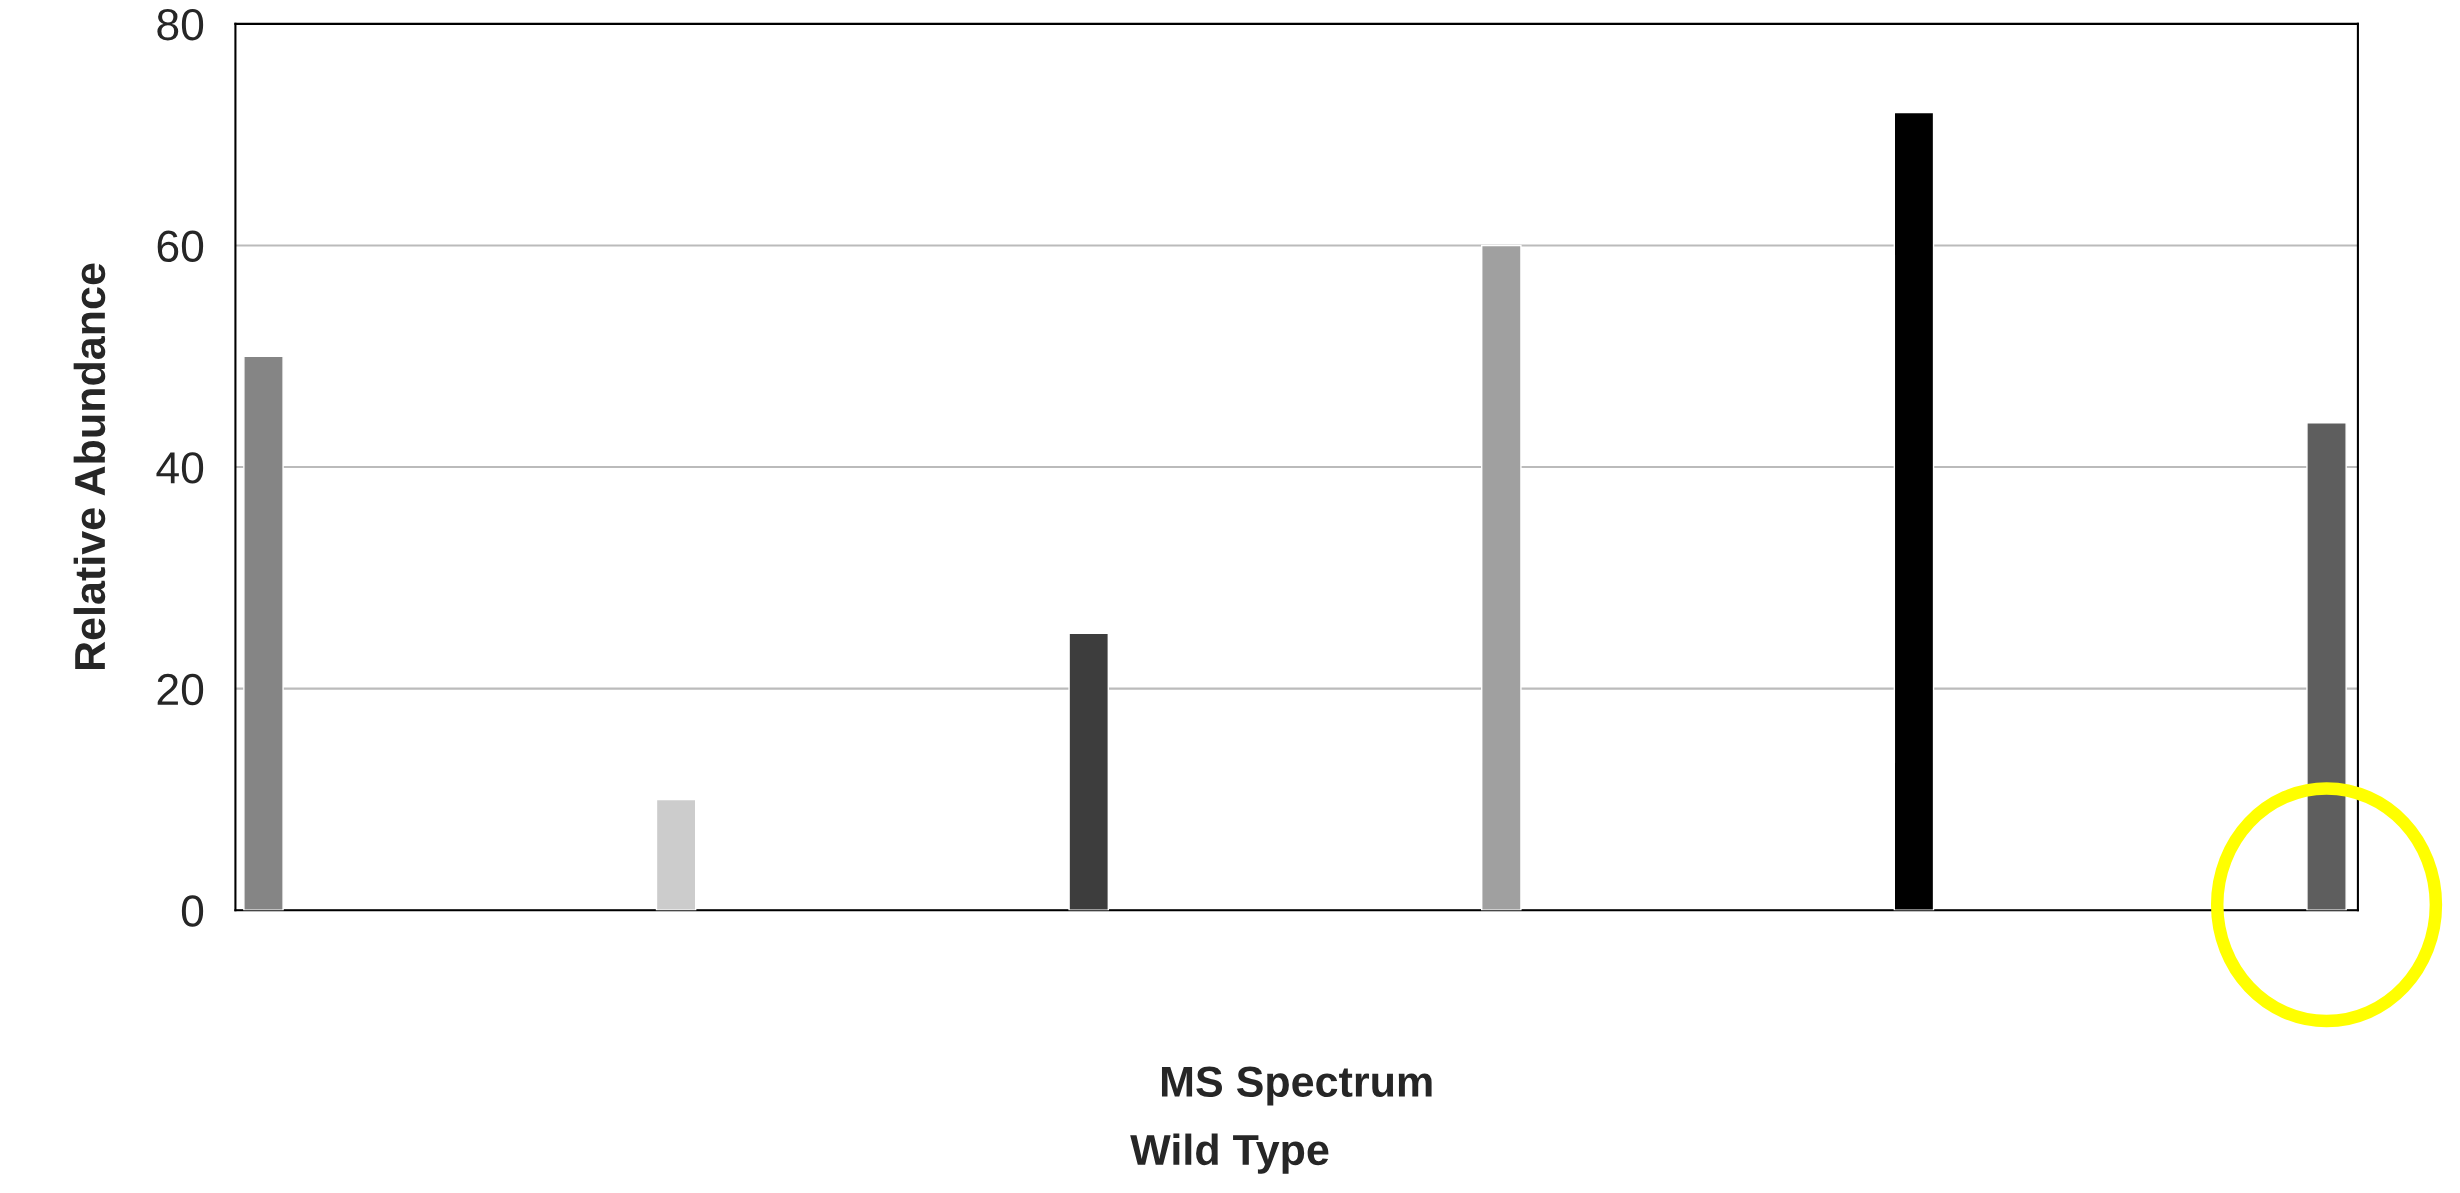 The height and width of the screenshot is (1193, 2460). What do you see at coordinates (1296, 1086) in the screenshot?
I see `x-axis-title: MS Spectrum` at bounding box center [1296, 1086].